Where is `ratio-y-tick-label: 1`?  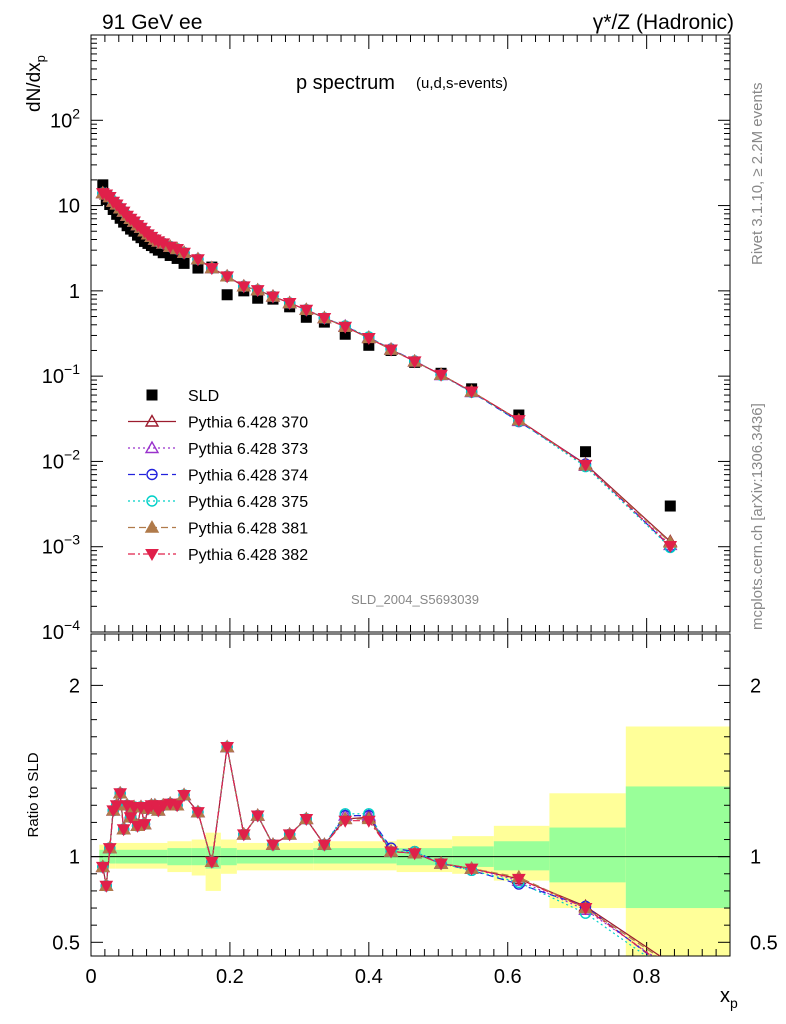 ratio-y-tick-label: 1 is located at coordinates (74, 858).